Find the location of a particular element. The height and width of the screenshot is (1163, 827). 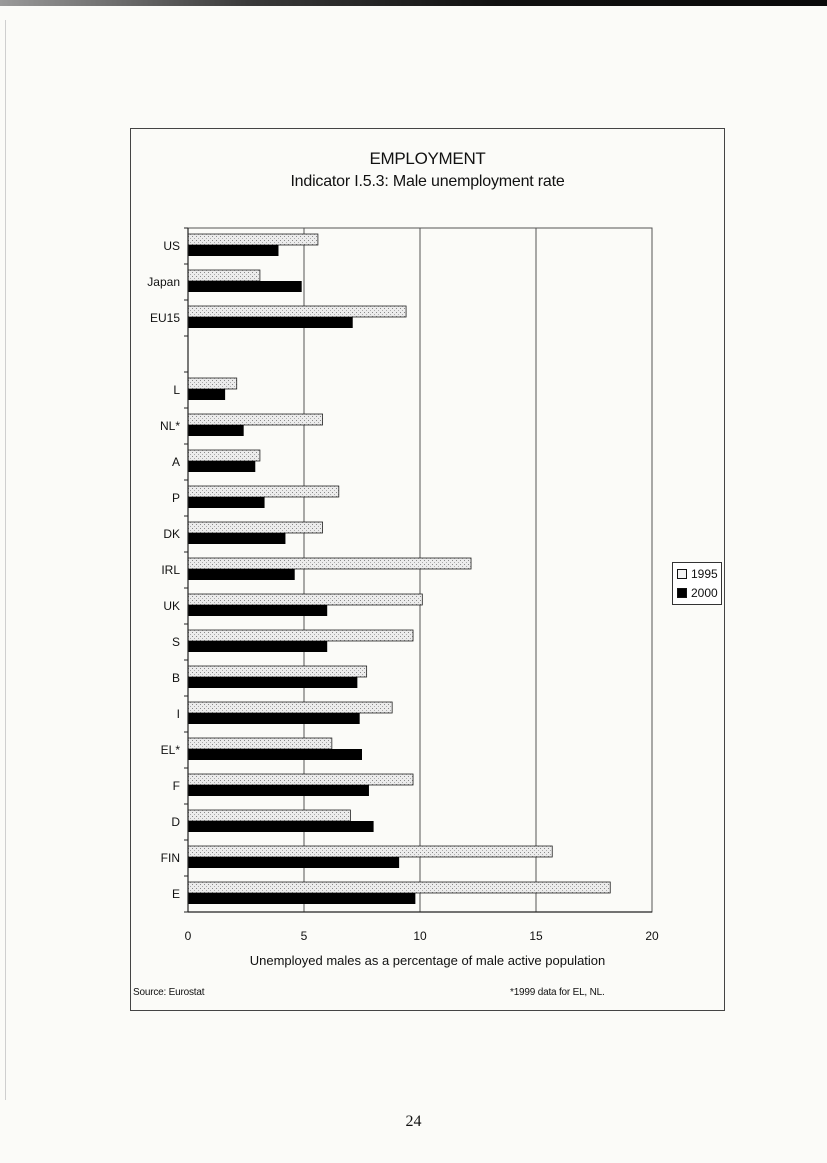

category-label: UK is located at coordinates (171, 606).